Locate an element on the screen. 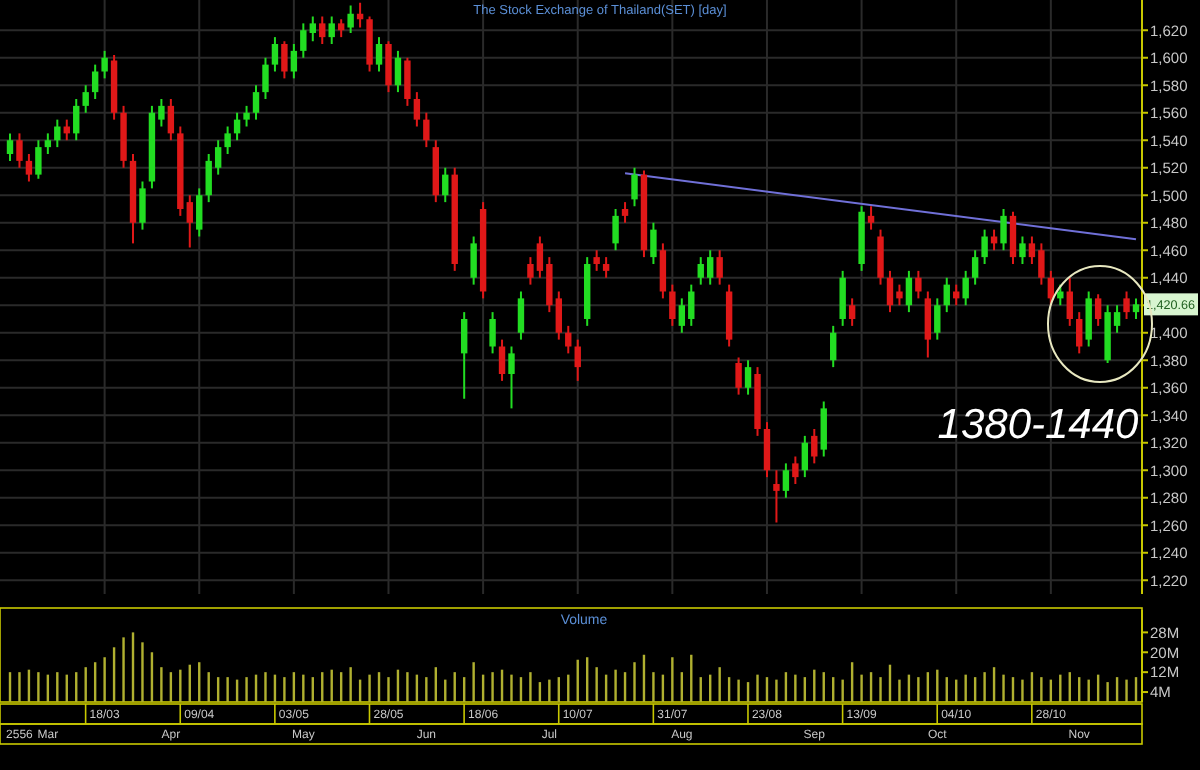 This screenshot has height=770, width=1200. annotation: 1380-1440 is located at coordinates (1038, 425).